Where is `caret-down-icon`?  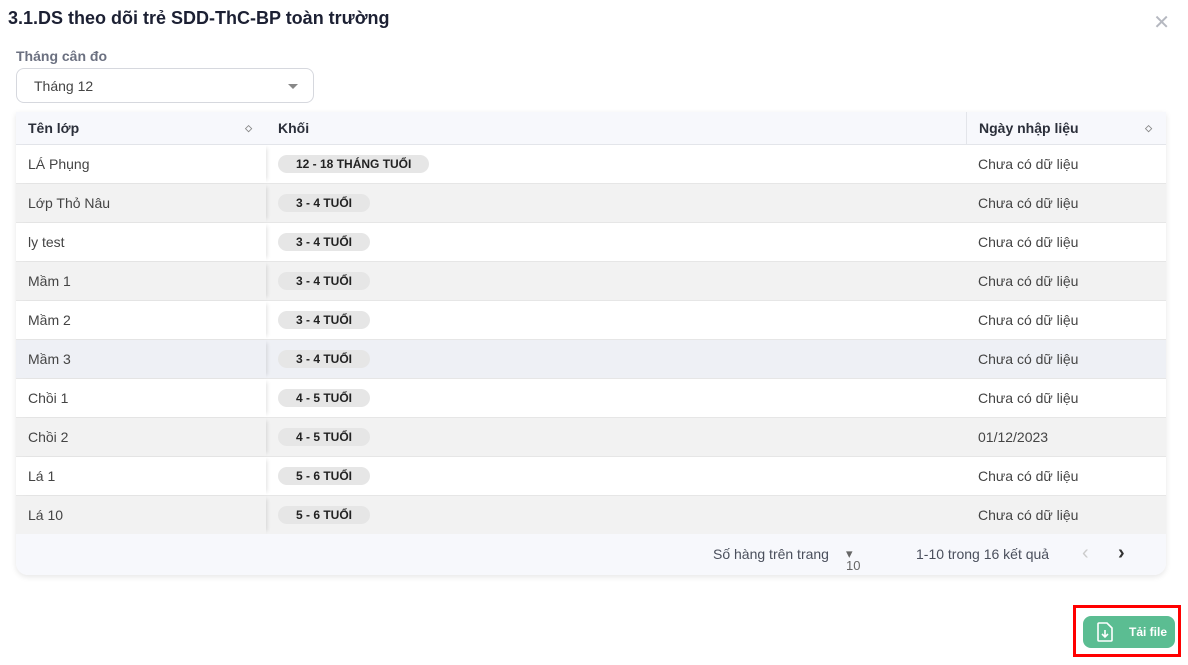 caret-down-icon is located at coordinates (293, 86).